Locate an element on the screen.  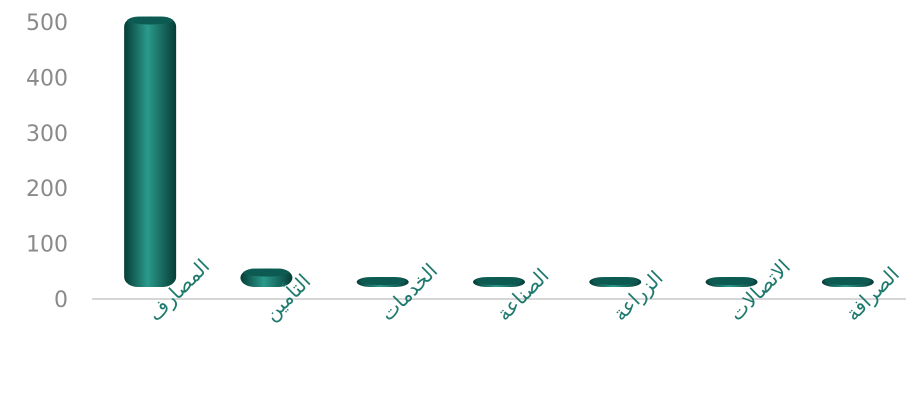
y-tick-label: 0 is located at coordinates (61, 300).